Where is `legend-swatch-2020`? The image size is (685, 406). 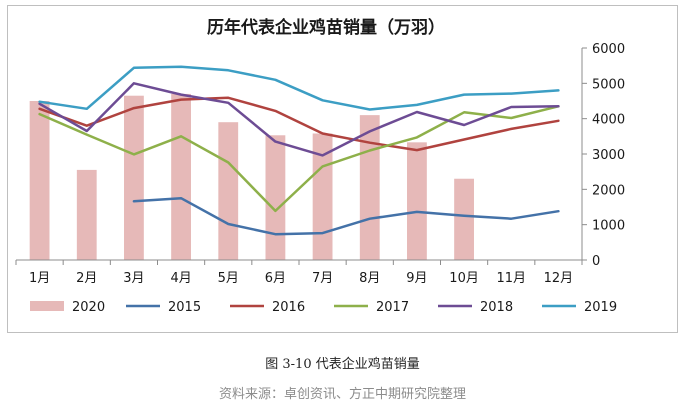 legend-swatch-2020 is located at coordinates (47, 306).